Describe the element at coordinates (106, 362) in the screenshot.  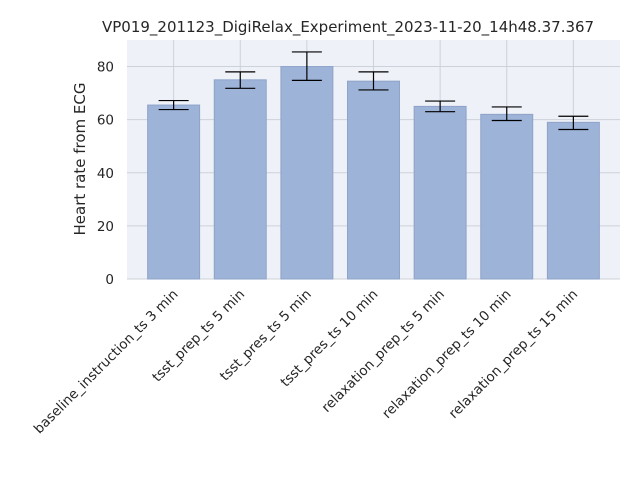
I see `x-tick-label: baseline_instruction_ts 3 min` at that location.